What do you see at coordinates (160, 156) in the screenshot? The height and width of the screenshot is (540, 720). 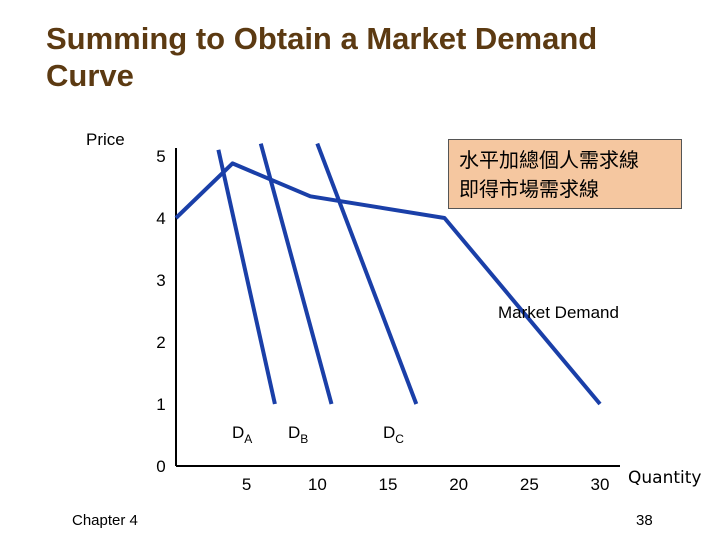 I see `y-tick-label: 5` at bounding box center [160, 156].